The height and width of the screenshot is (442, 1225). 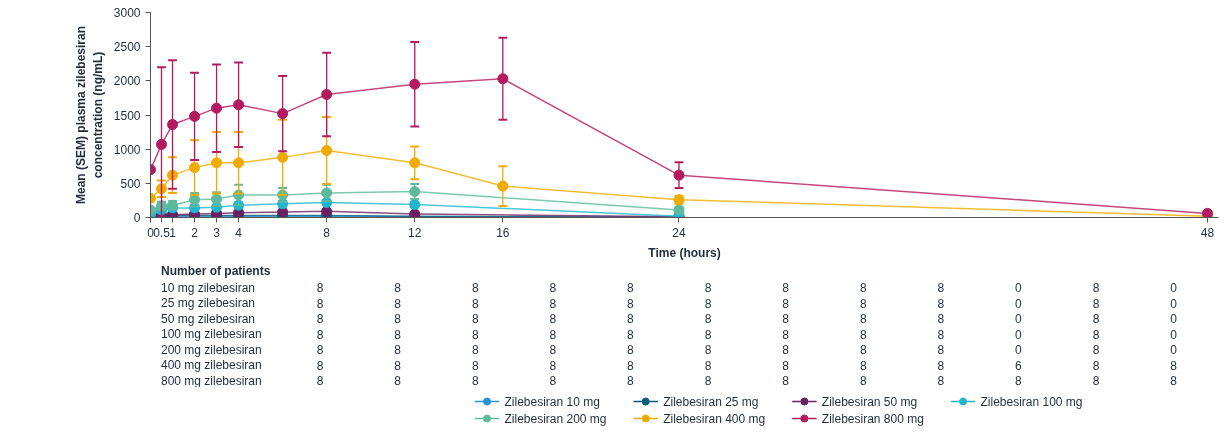 What do you see at coordinates (217, 232) in the screenshot?
I see `x-tick-label: 3` at bounding box center [217, 232].